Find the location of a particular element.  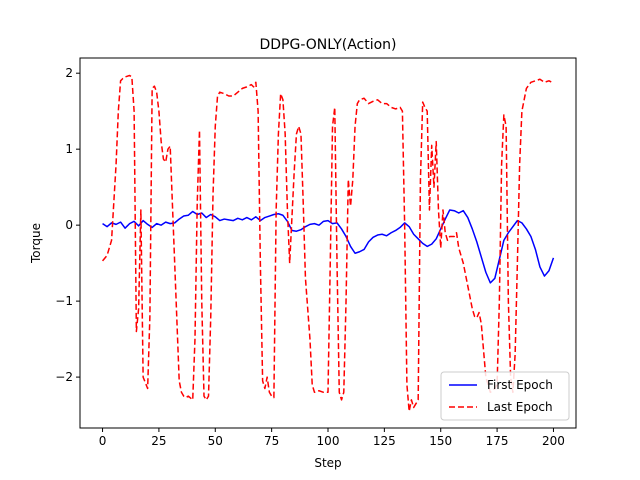

y-axis: −2 −1 0 1 2 is located at coordinates (67, 225).